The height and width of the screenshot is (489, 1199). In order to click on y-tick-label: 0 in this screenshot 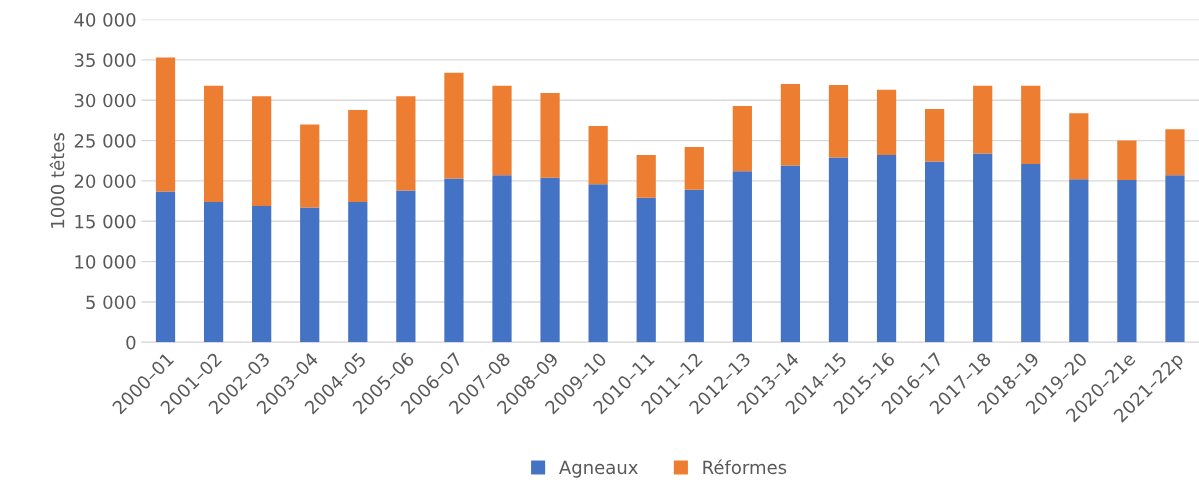, I will do `click(131, 342)`.